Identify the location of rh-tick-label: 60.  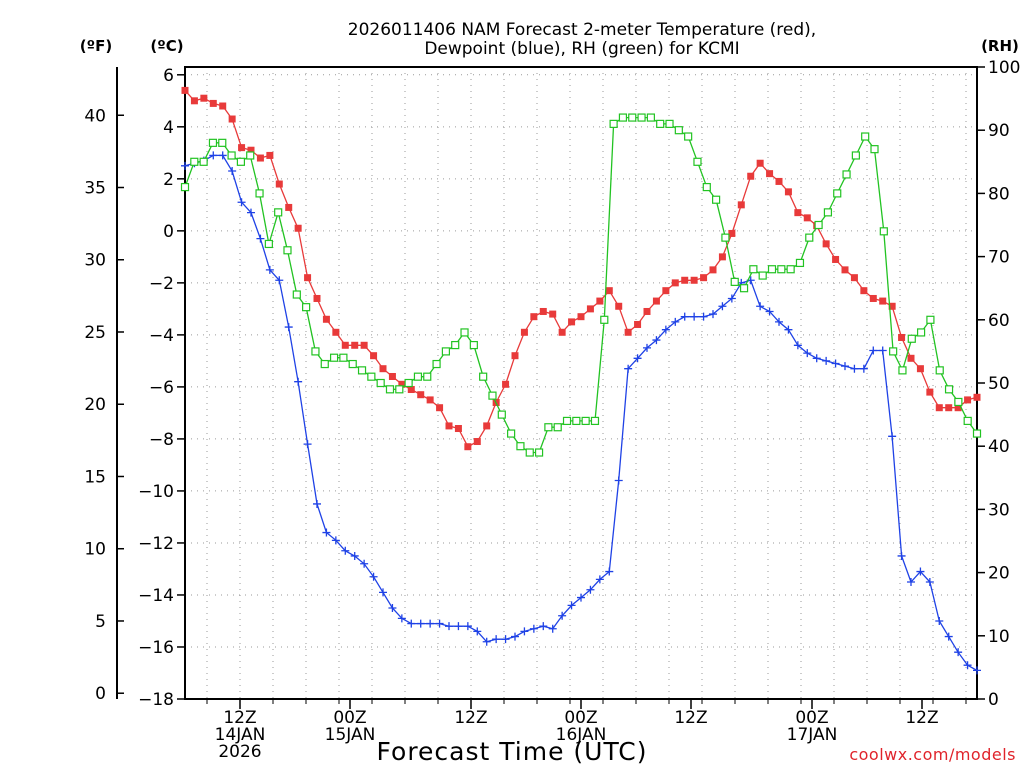
(999, 321).